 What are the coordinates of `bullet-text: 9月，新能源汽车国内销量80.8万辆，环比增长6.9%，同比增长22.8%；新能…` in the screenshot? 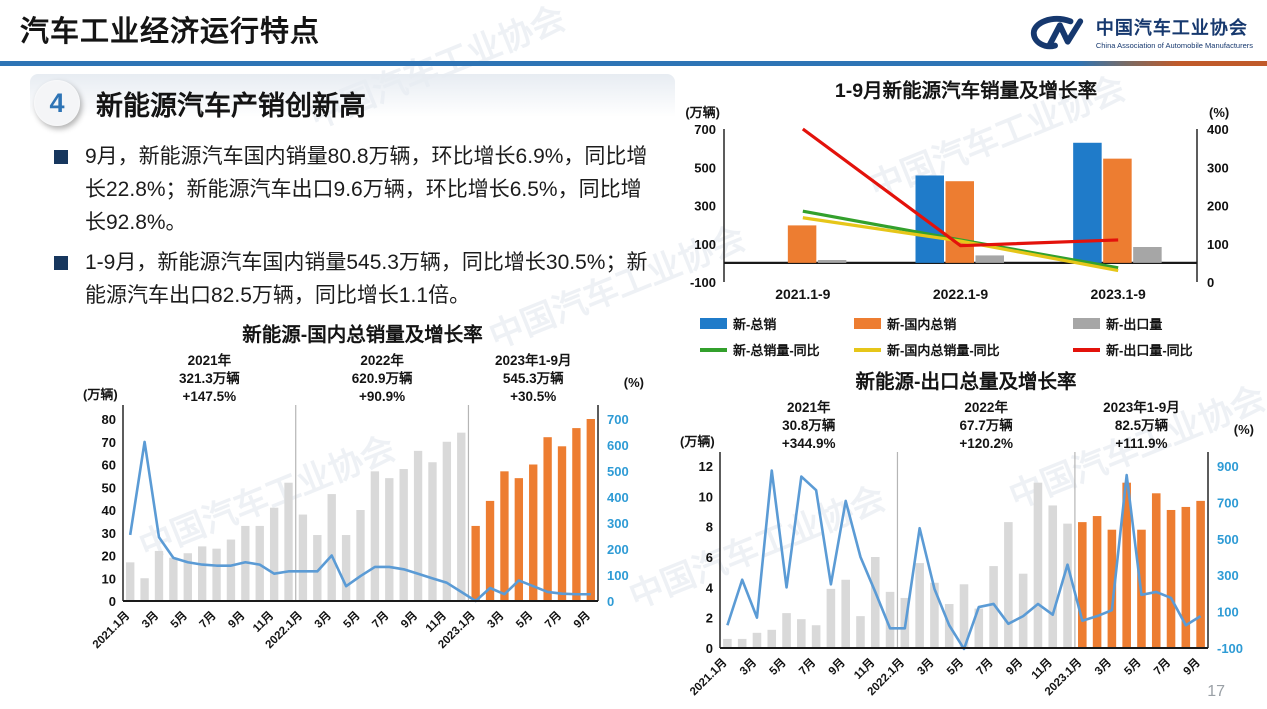 It's located at (366, 190).